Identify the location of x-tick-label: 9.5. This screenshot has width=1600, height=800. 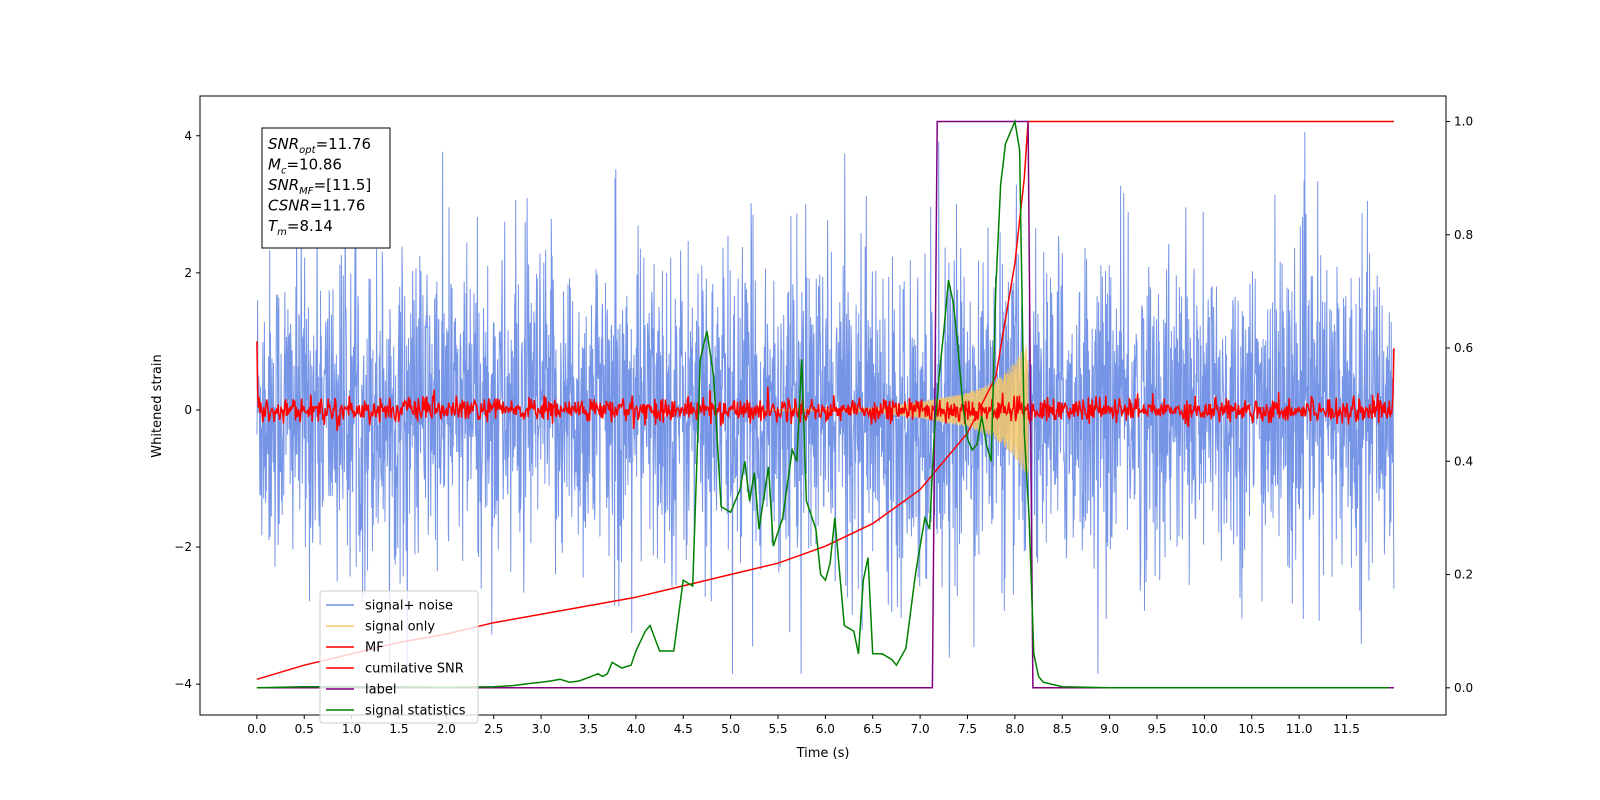
(1156, 729).